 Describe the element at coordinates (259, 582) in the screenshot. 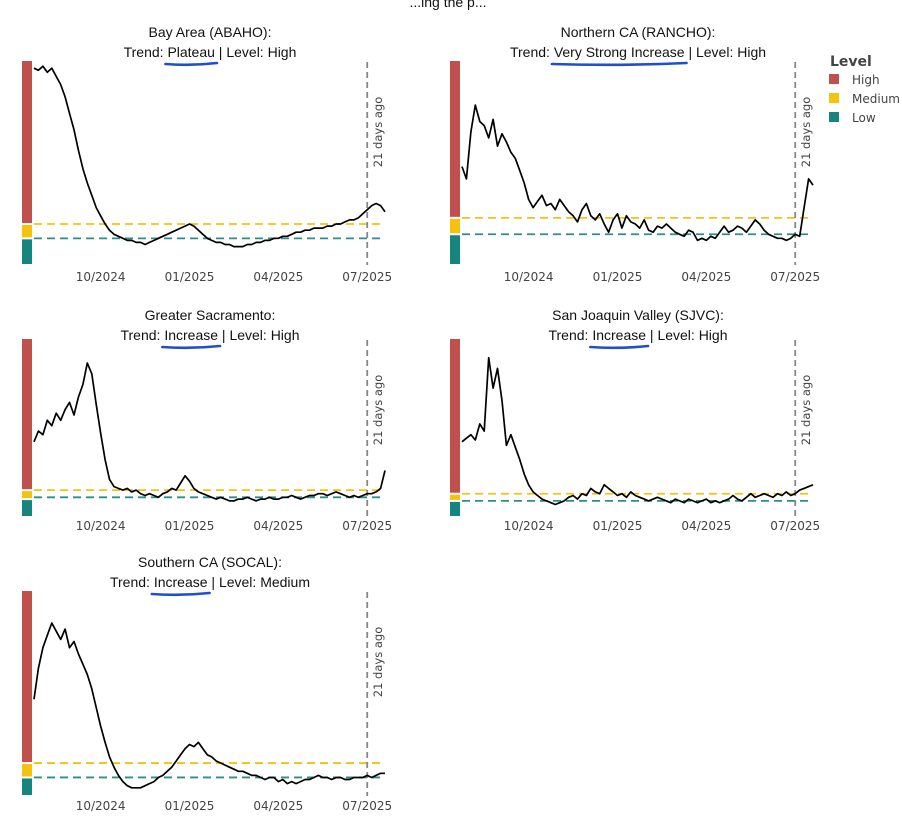

I see `level-value: | Level: Medium` at that location.